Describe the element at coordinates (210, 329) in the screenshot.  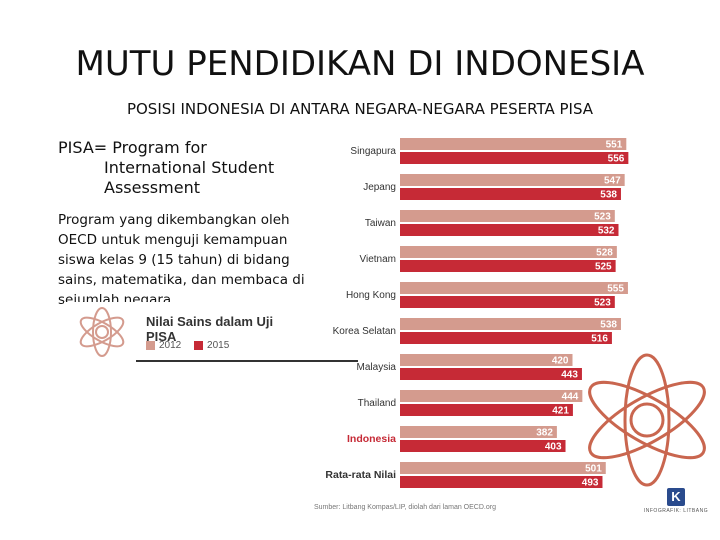
I see `legend-title: Nilai Sains dalam Uji PISA` at that location.